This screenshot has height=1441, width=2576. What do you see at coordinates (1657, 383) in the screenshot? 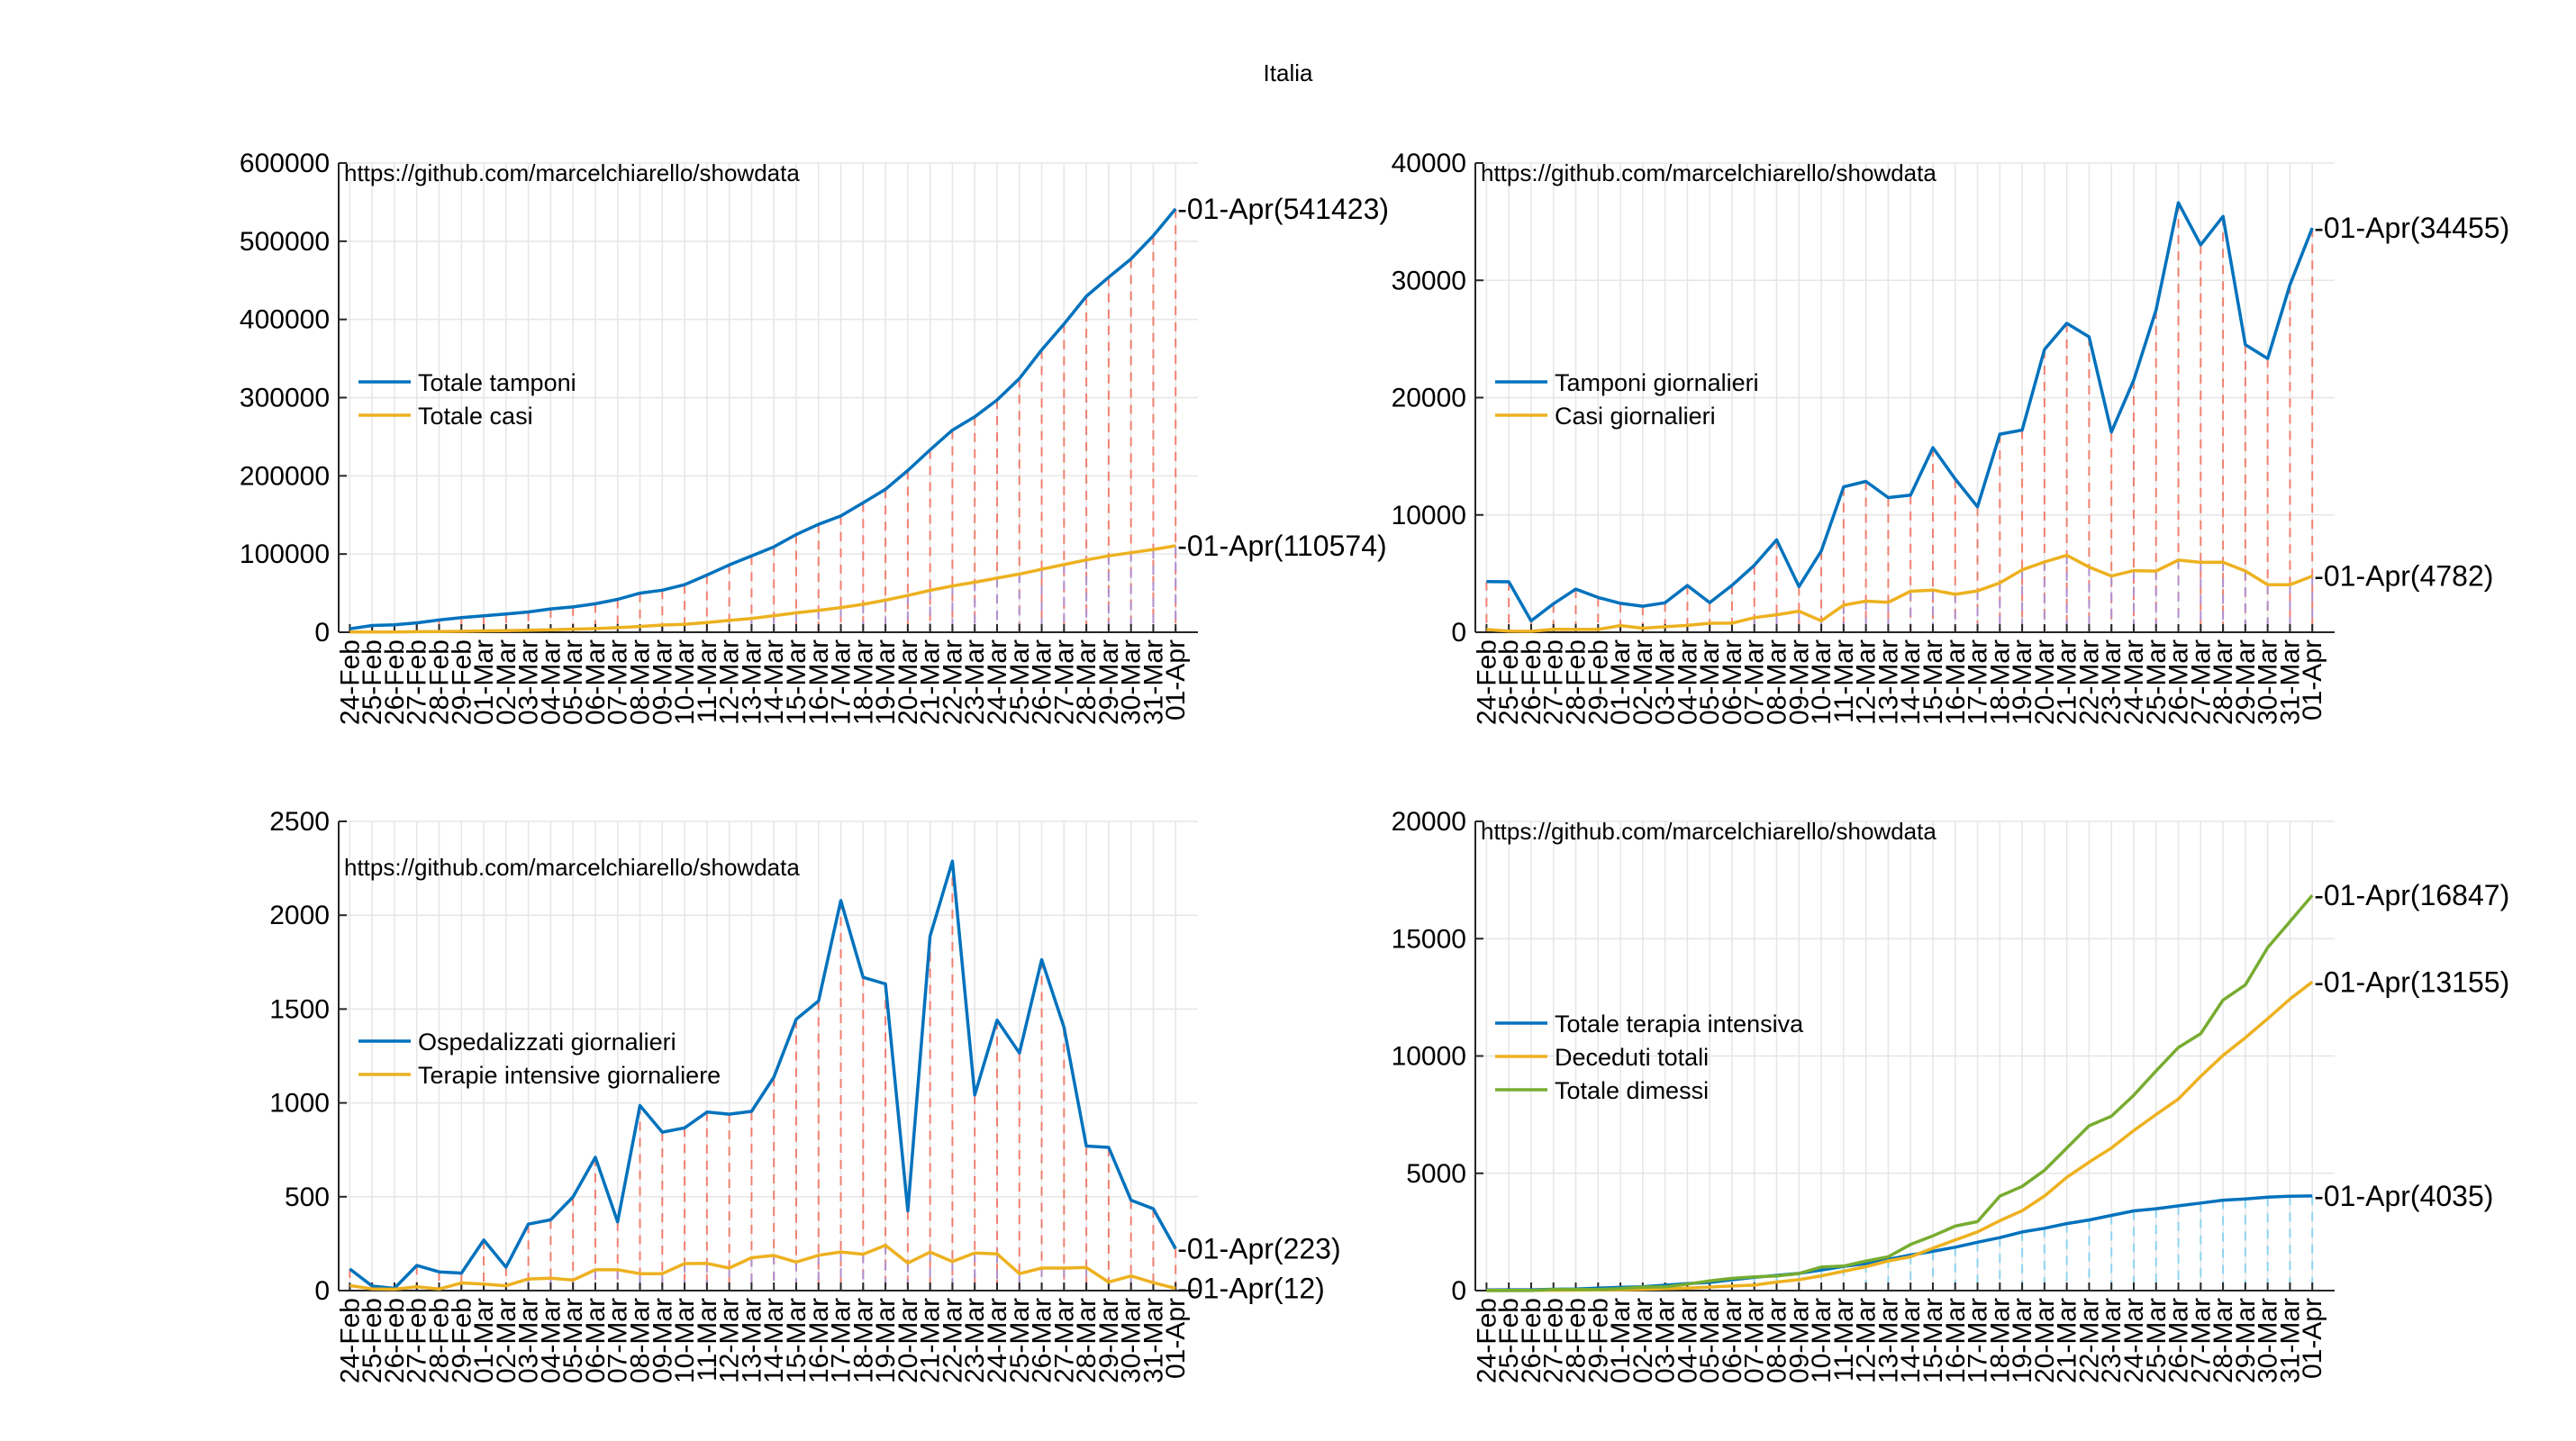
I see `legend-label: Tamponi giornalieri` at bounding box center [1657, 383].